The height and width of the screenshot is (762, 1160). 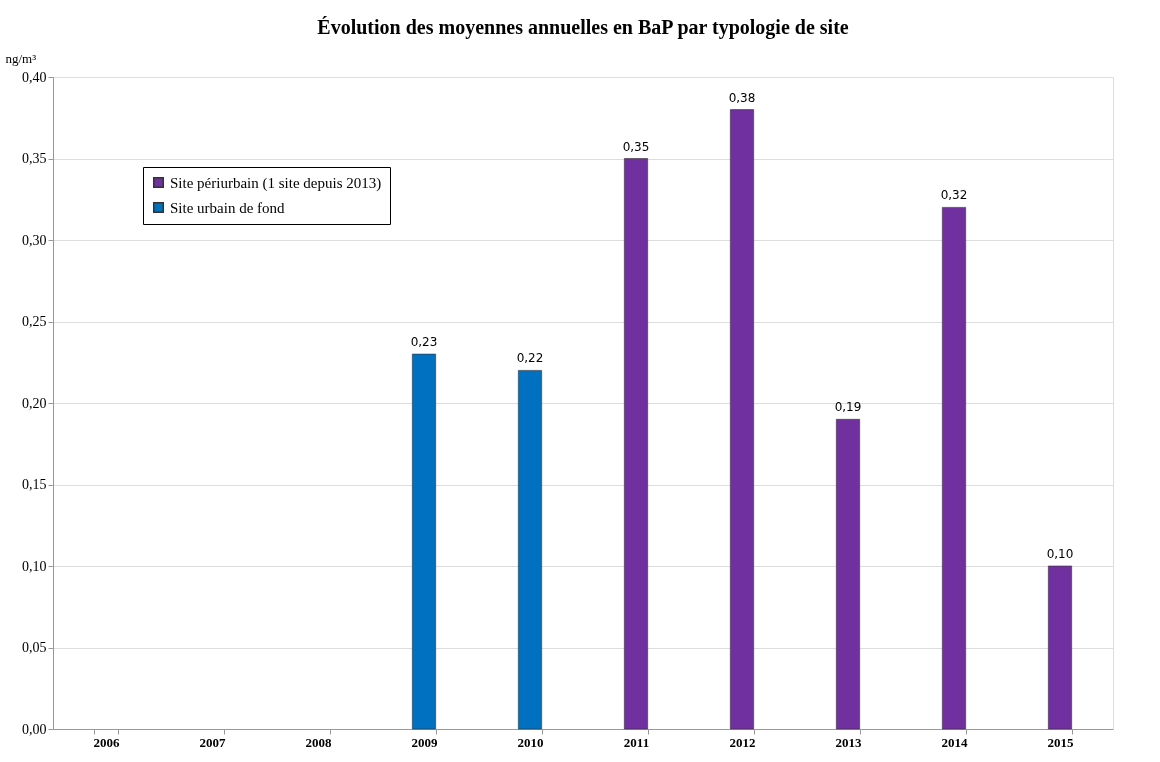 What do you see at coordinates (424, 742) in the screenshot?
I see `x-tick-label: 2009` at bounding box center [424, 742].